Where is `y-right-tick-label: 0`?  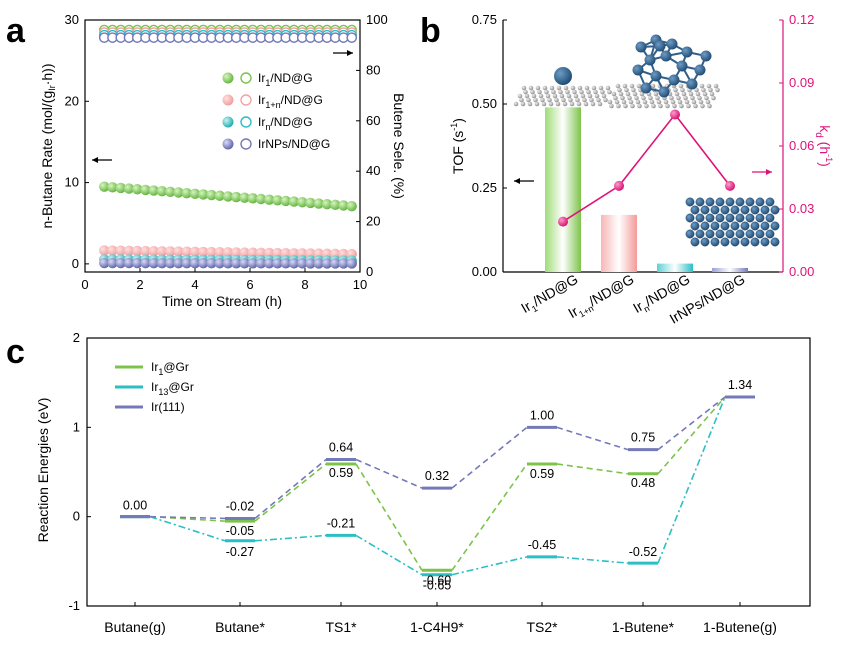 y-right-tick-label: 0 is located at coordinates (369, 271).